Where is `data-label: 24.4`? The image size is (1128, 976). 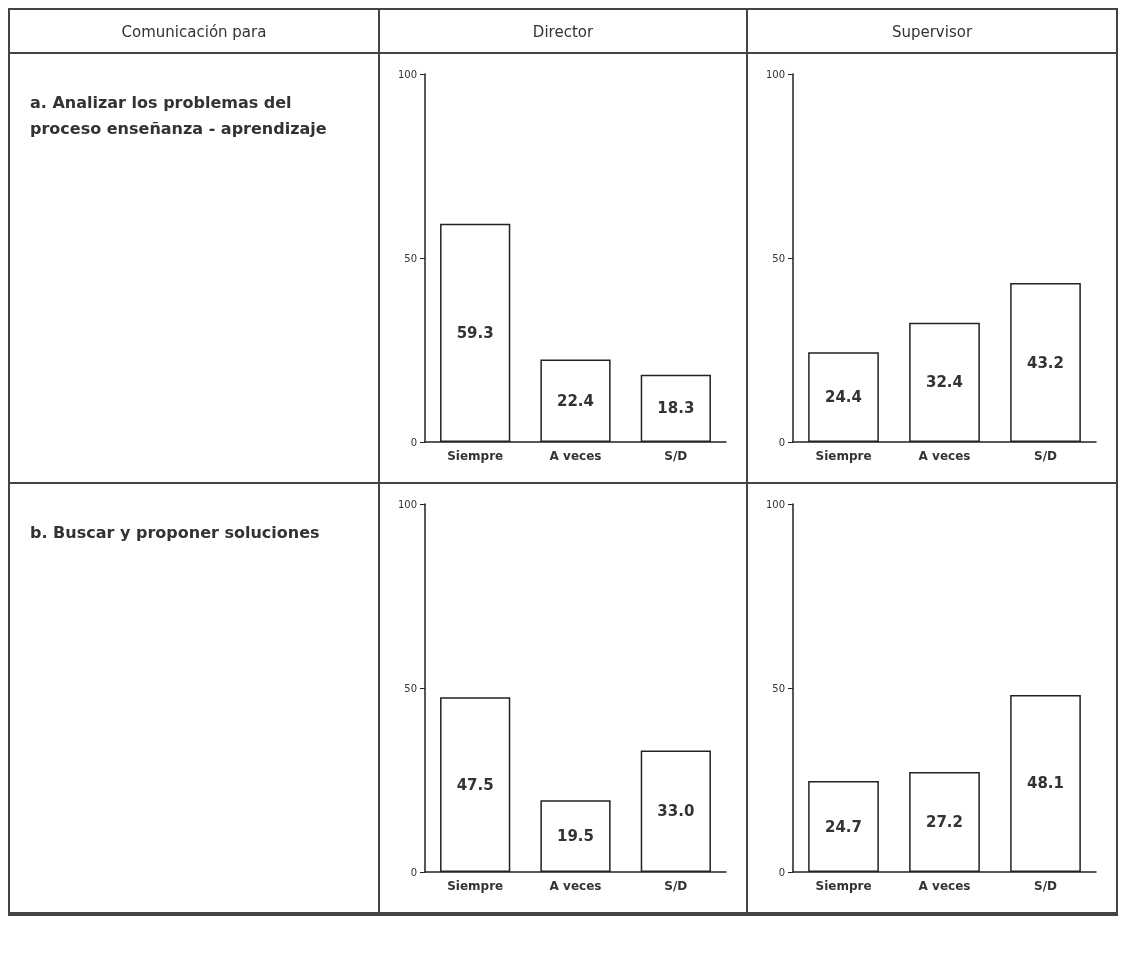 data-label: 24.4 is located at coordinates (843, 397).